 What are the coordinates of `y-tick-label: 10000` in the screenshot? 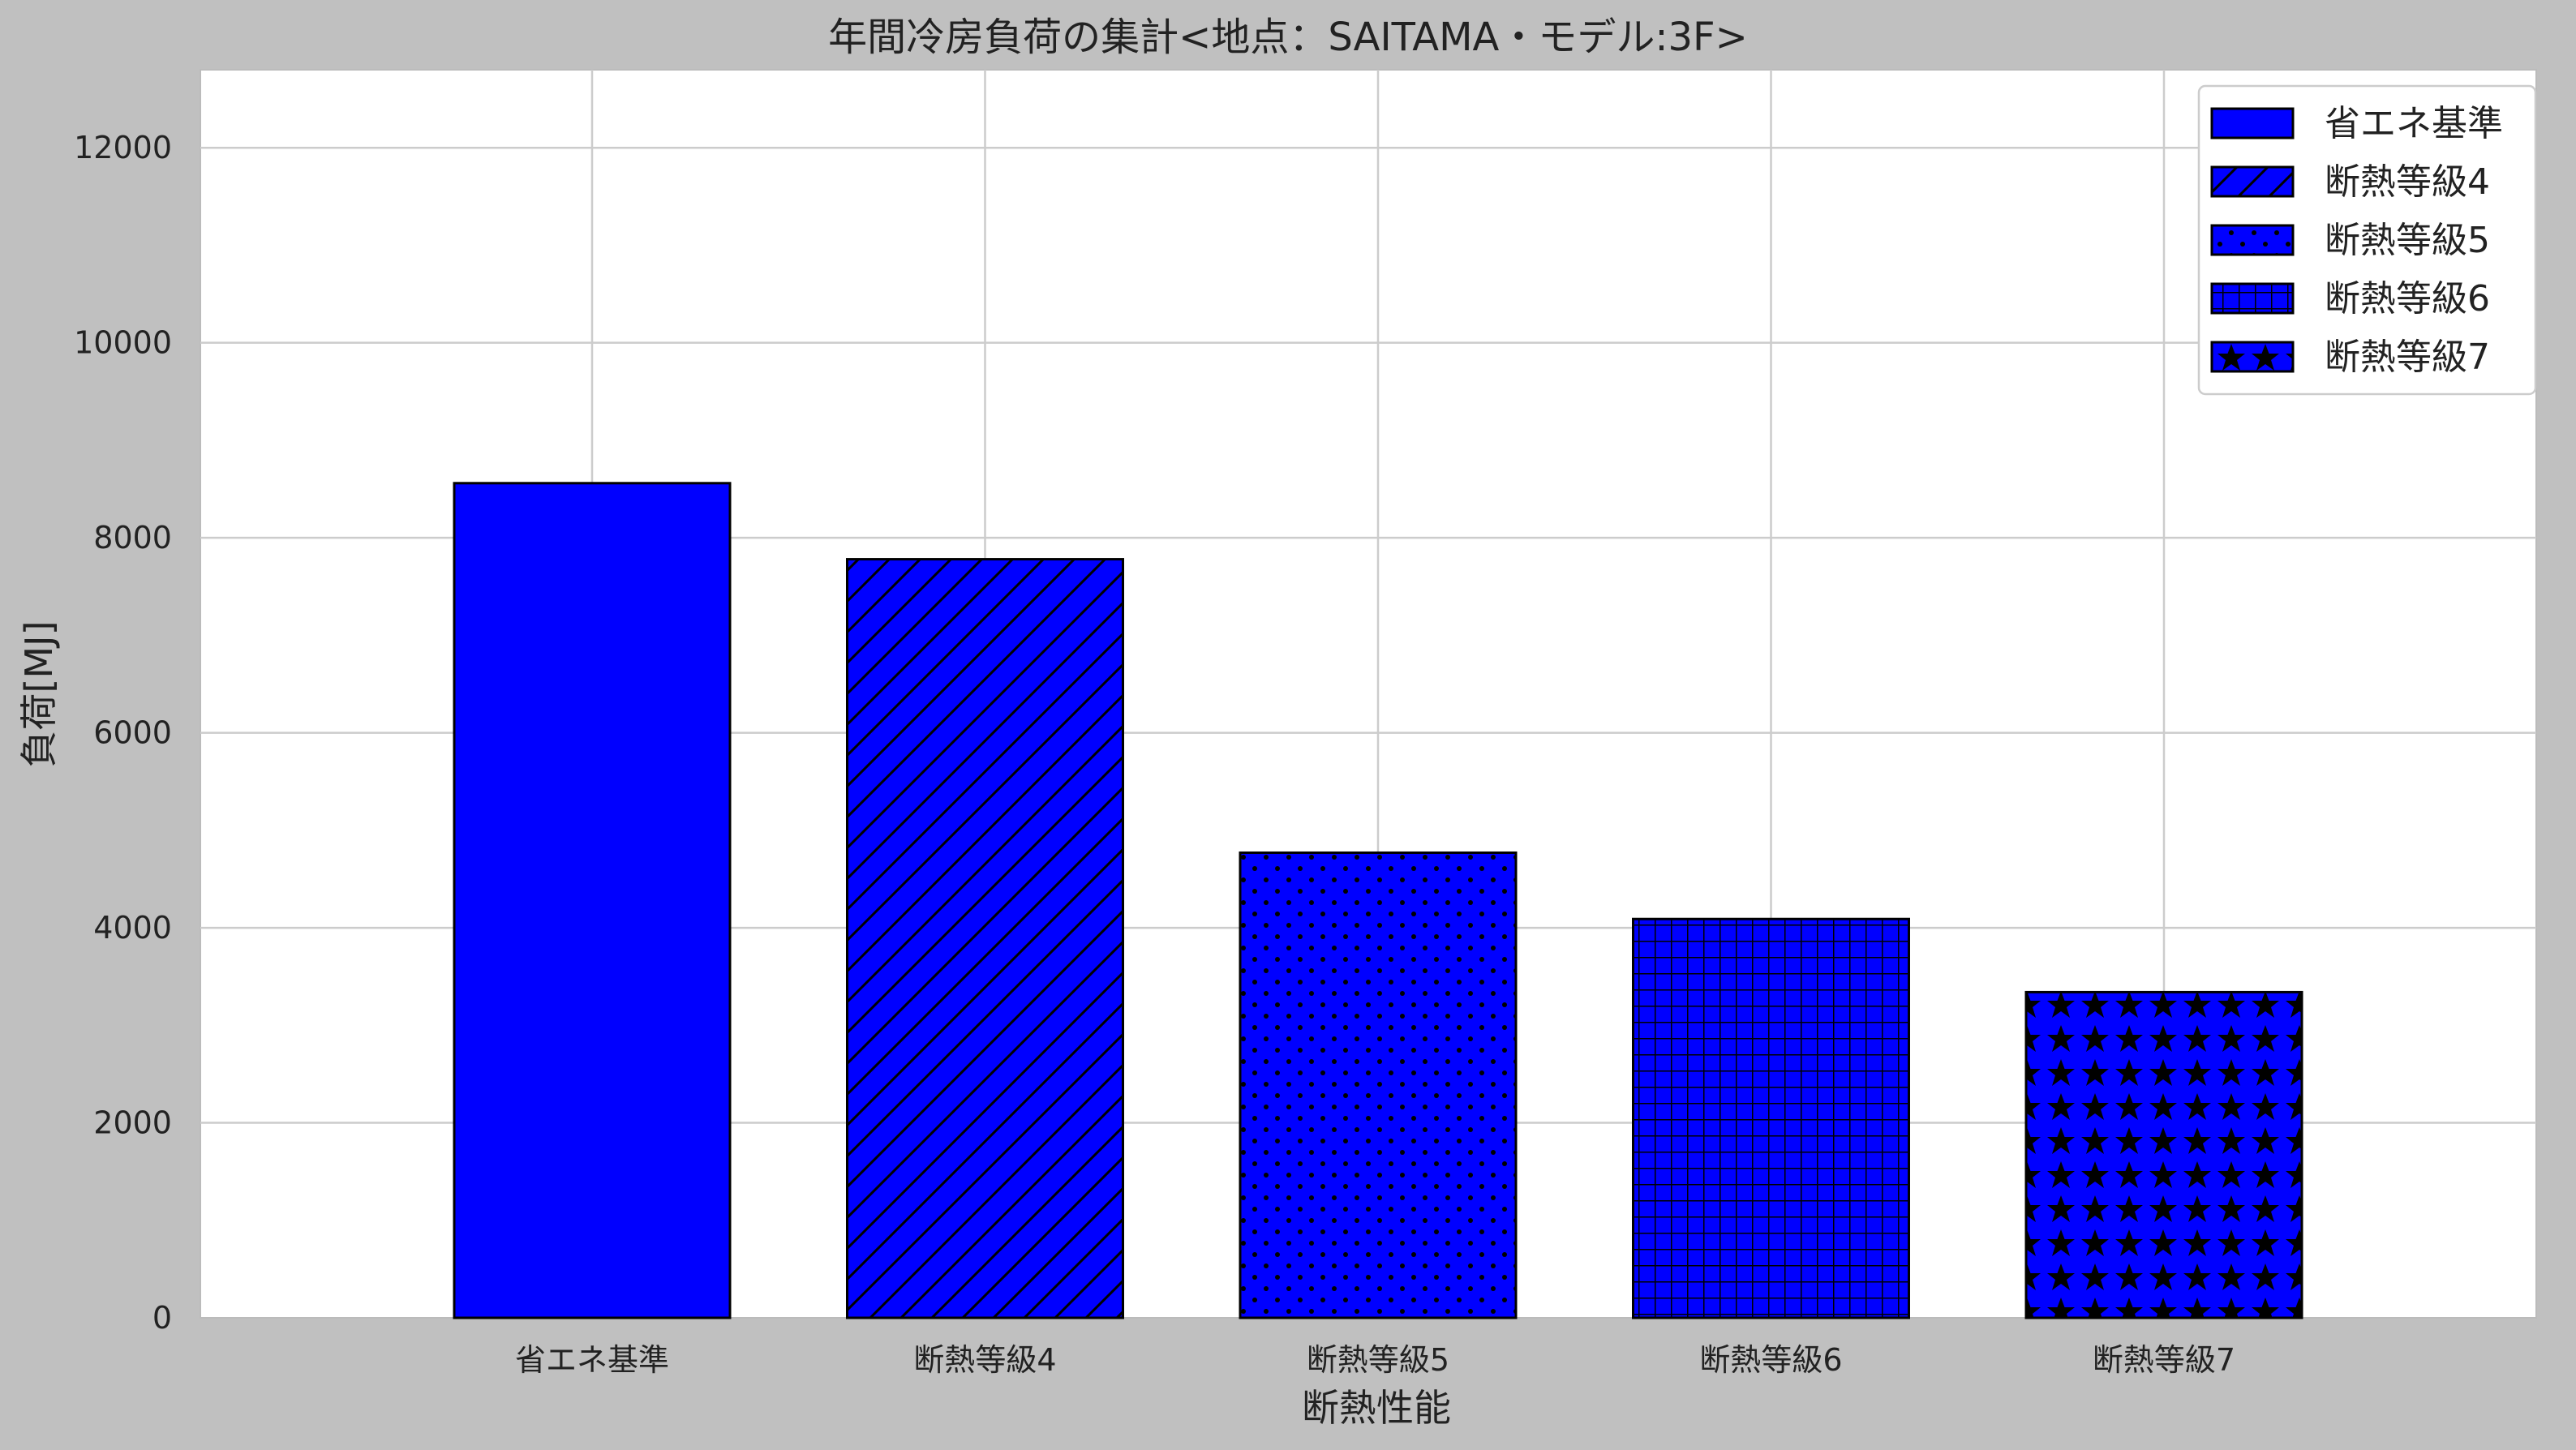 It's located at (123, 343).